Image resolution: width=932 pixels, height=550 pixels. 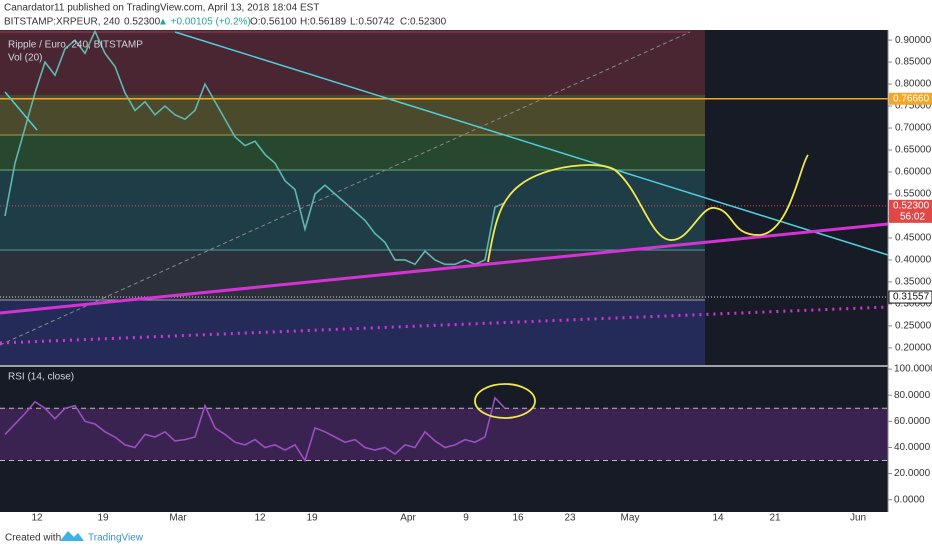 What do you see at coordinates (255, 429) in the screenshot?
I see `series-line` at bounding box center [255, 429].